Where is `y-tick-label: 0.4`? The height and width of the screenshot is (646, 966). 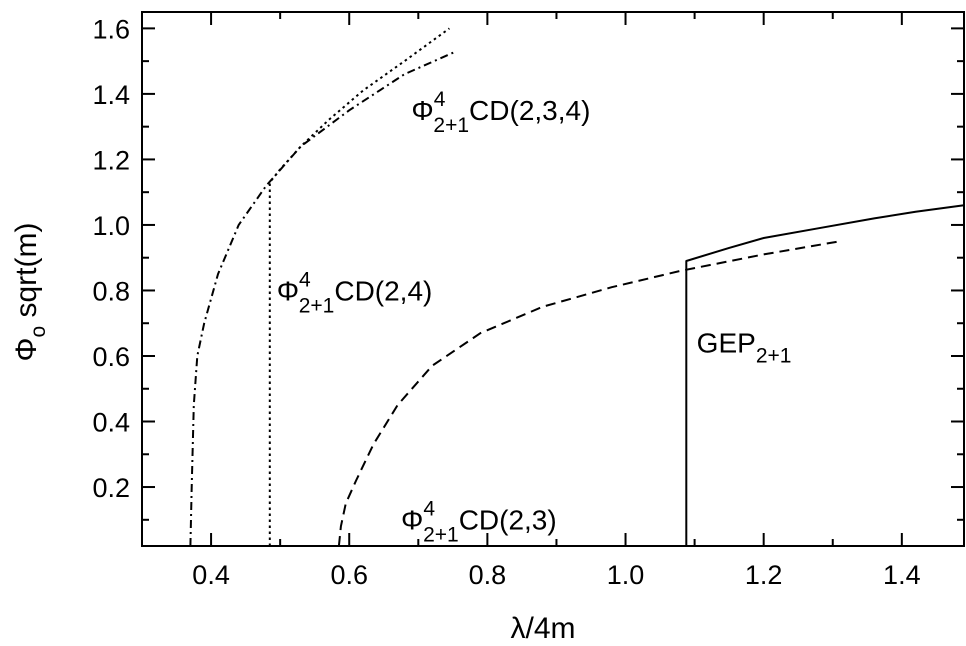
y-tick-label: 0.4 is located at coordinates (111, 423).